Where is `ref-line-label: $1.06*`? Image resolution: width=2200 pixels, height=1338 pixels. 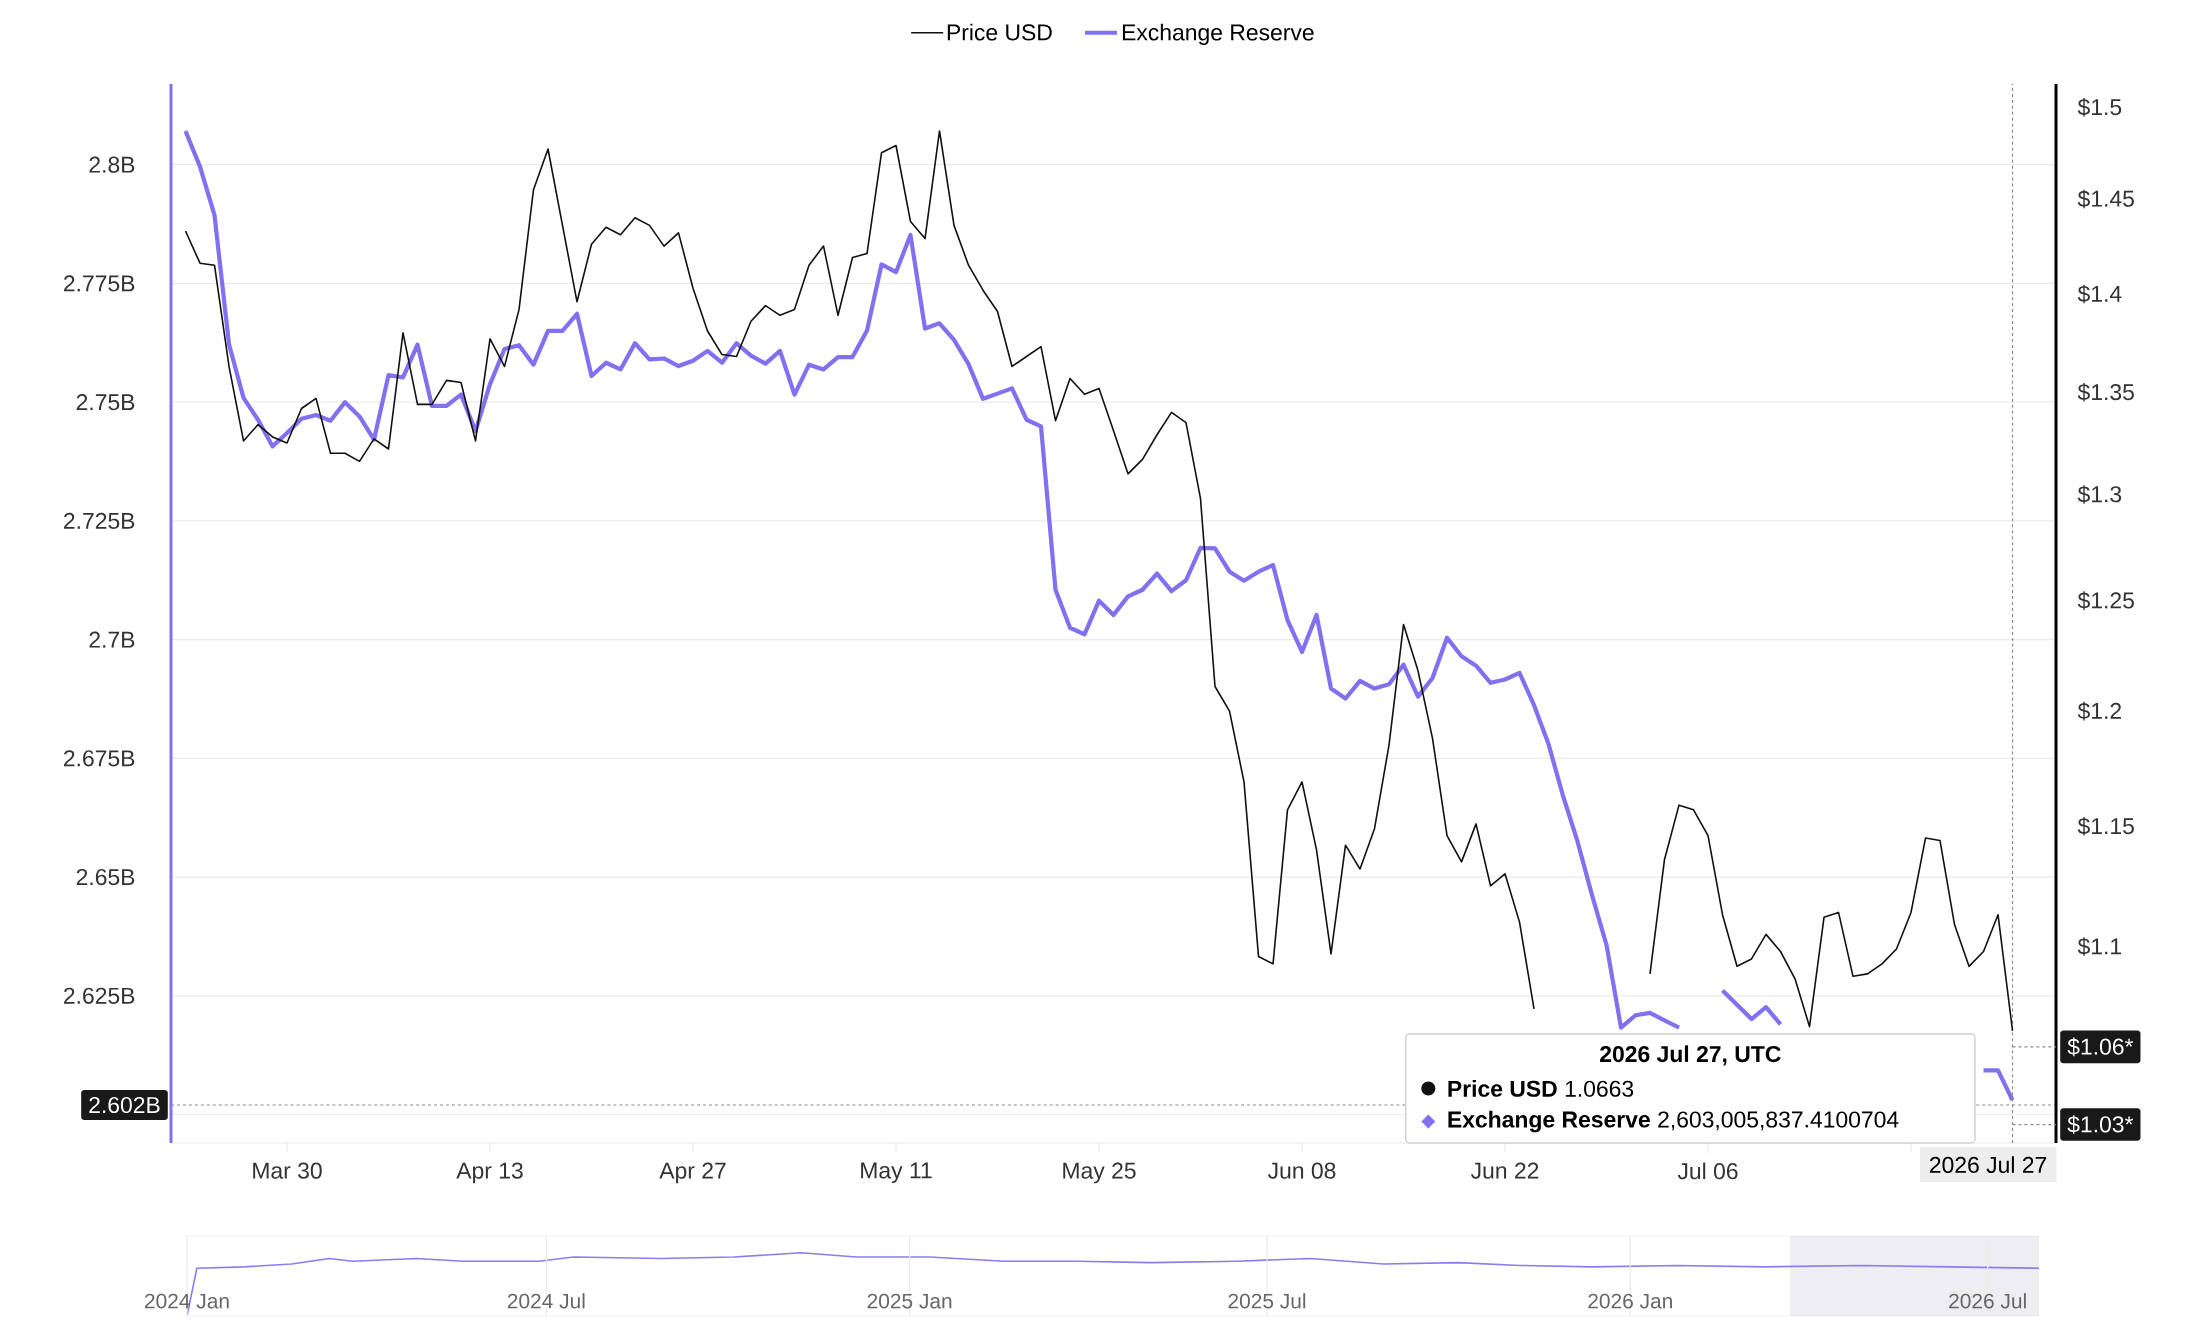
ref-line-label: $1.06* is located at coordinates (2100, 1047).